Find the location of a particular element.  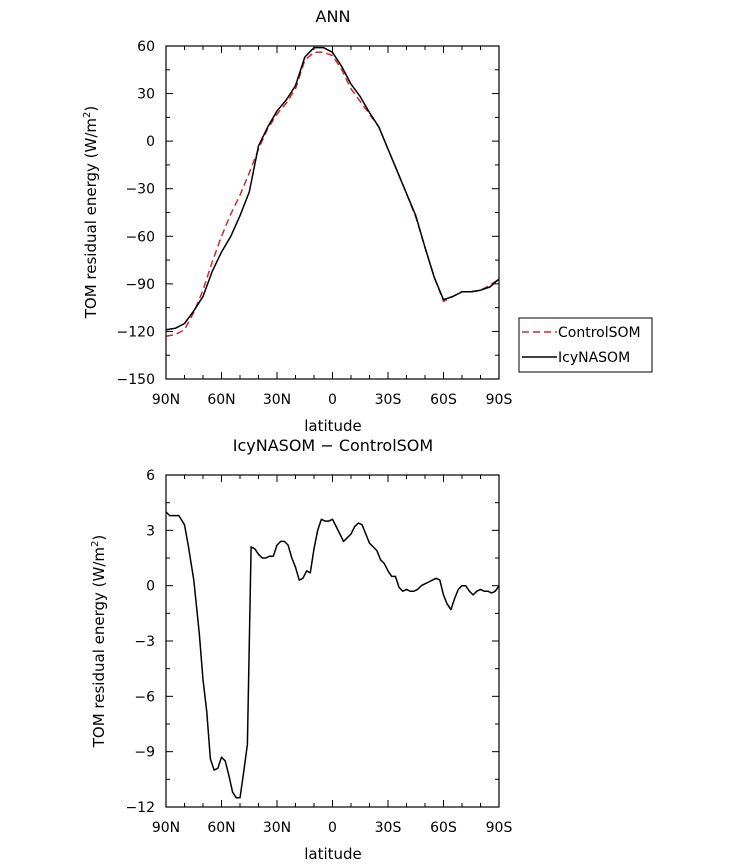

y-tick-label: −9 is located at coordinates (144, 753).